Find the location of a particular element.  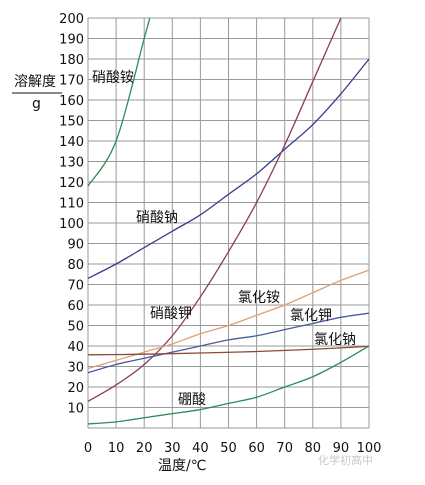

curve-label-6: 硼酸 is located at coordinates (192, 400).